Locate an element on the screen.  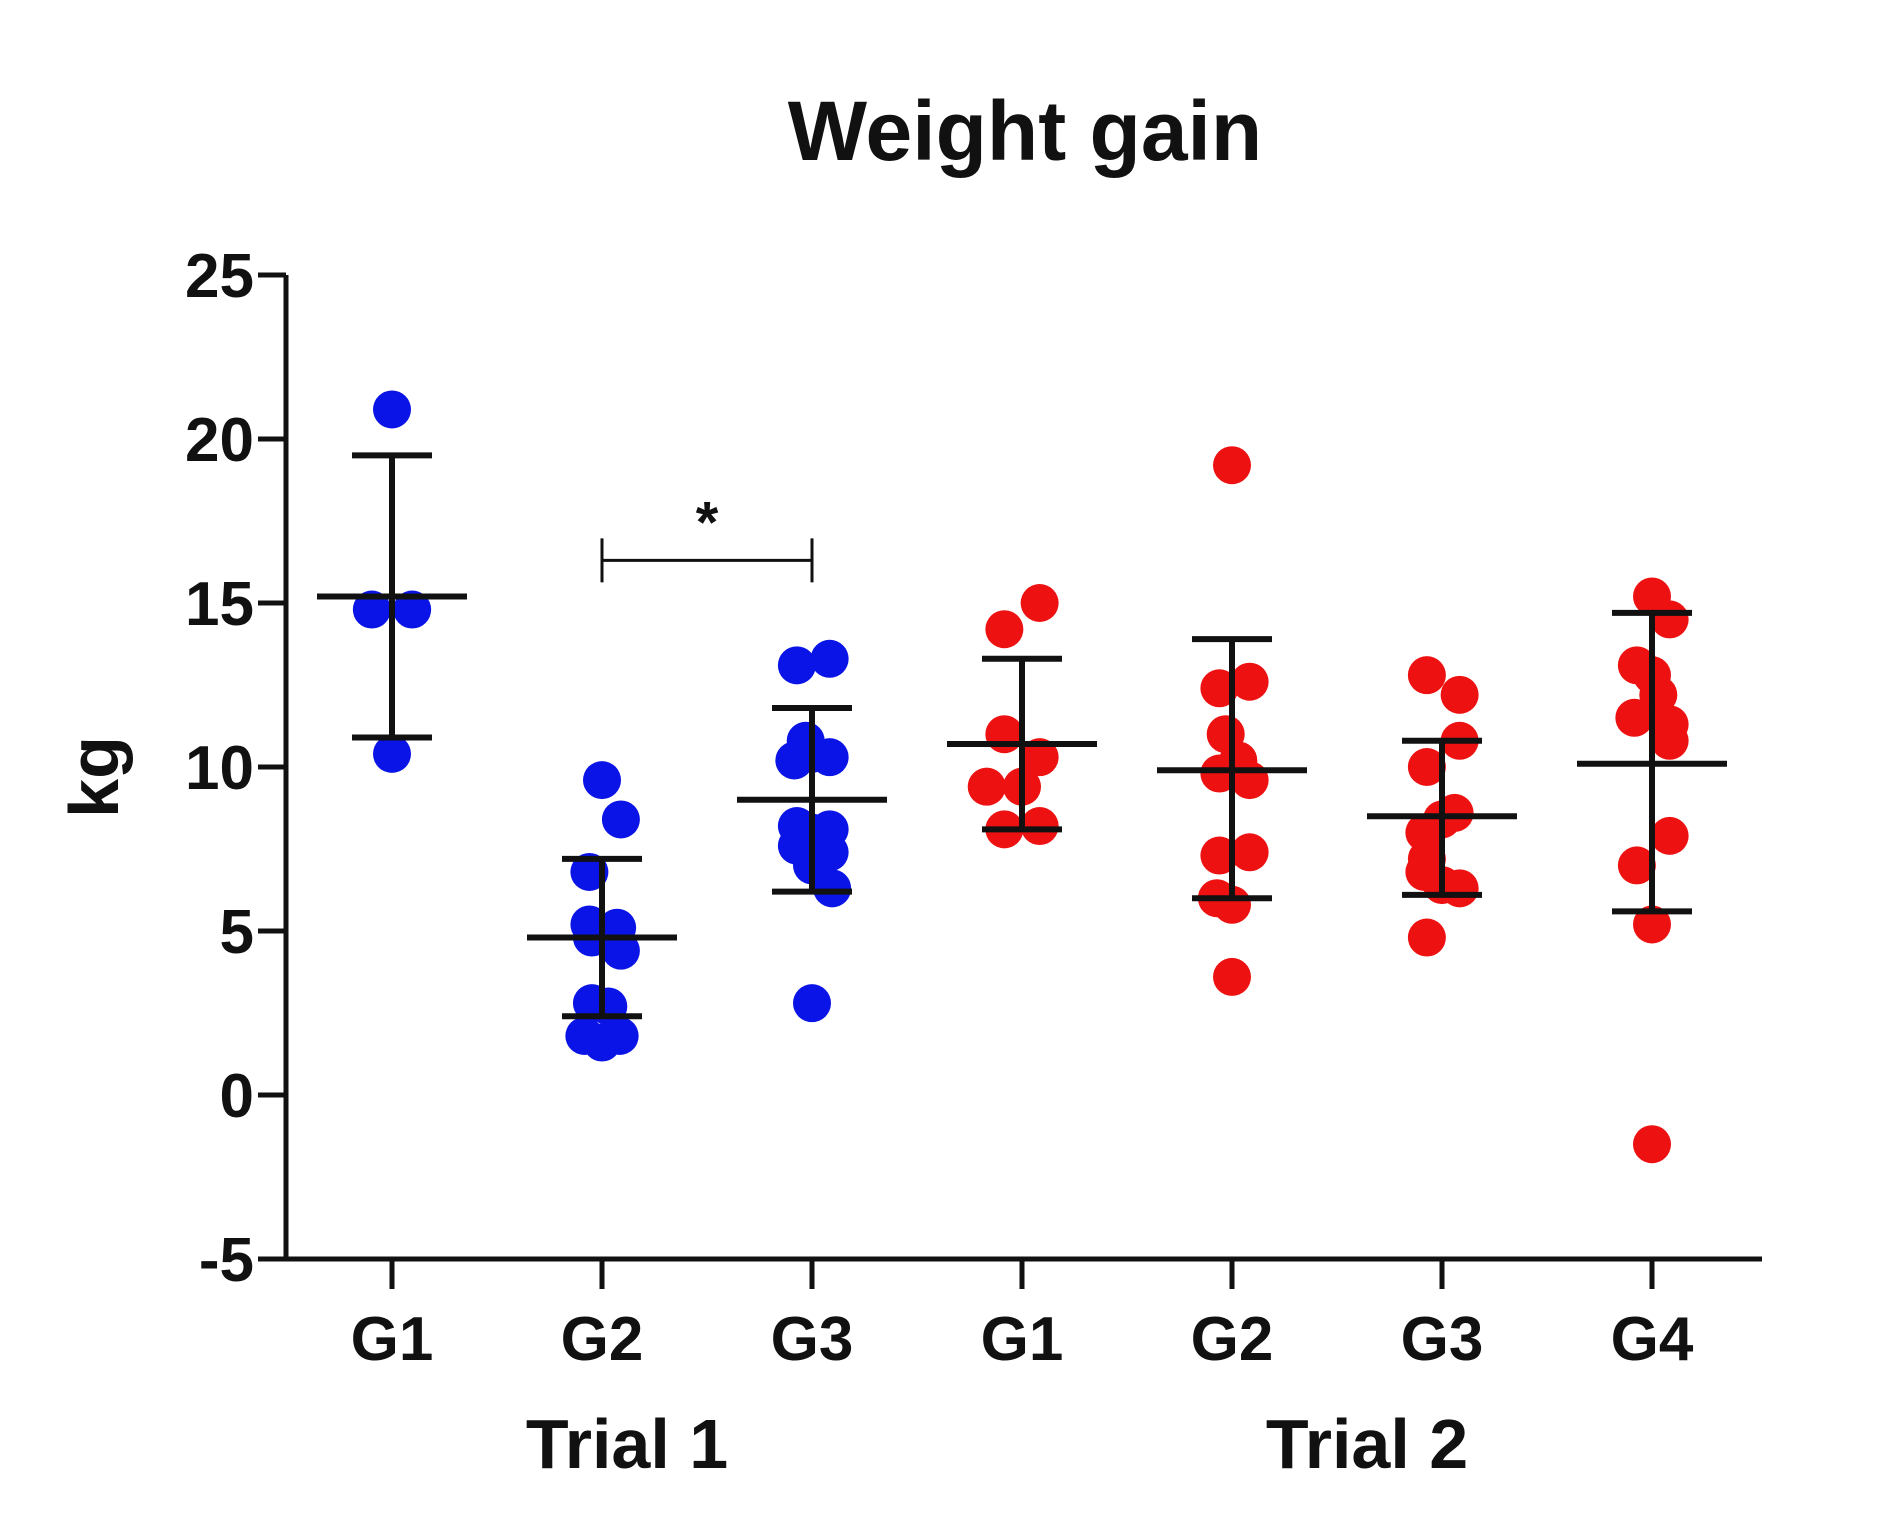
y-tick-label: -5 is located at coordinates (226, 1260).